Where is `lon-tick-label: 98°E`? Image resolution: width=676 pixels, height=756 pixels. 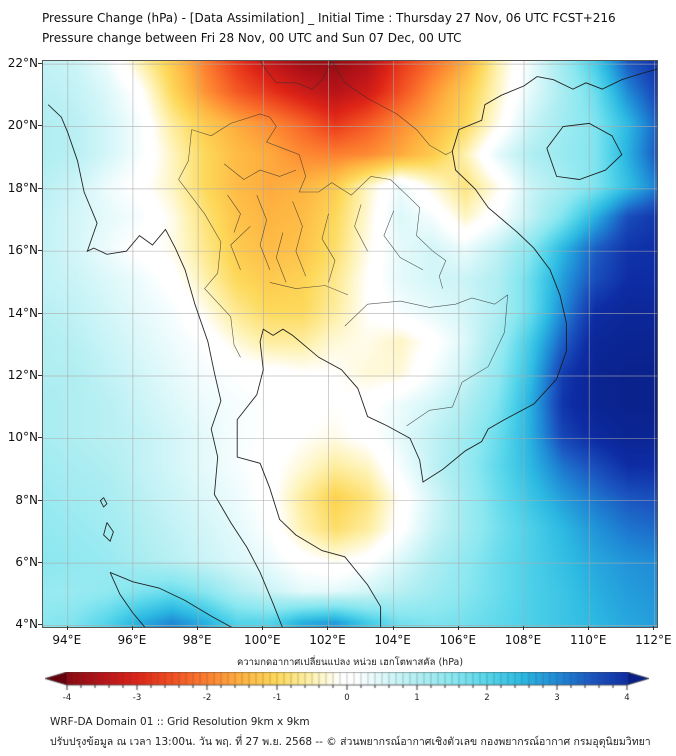
lon-tick-label: 98°E is located at coordinates (197, 640).